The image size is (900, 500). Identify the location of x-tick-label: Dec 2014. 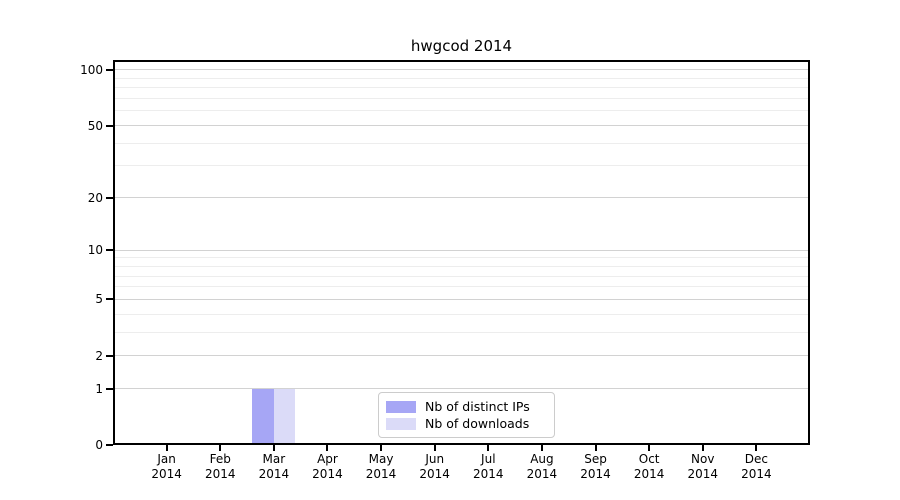
(756, 467).